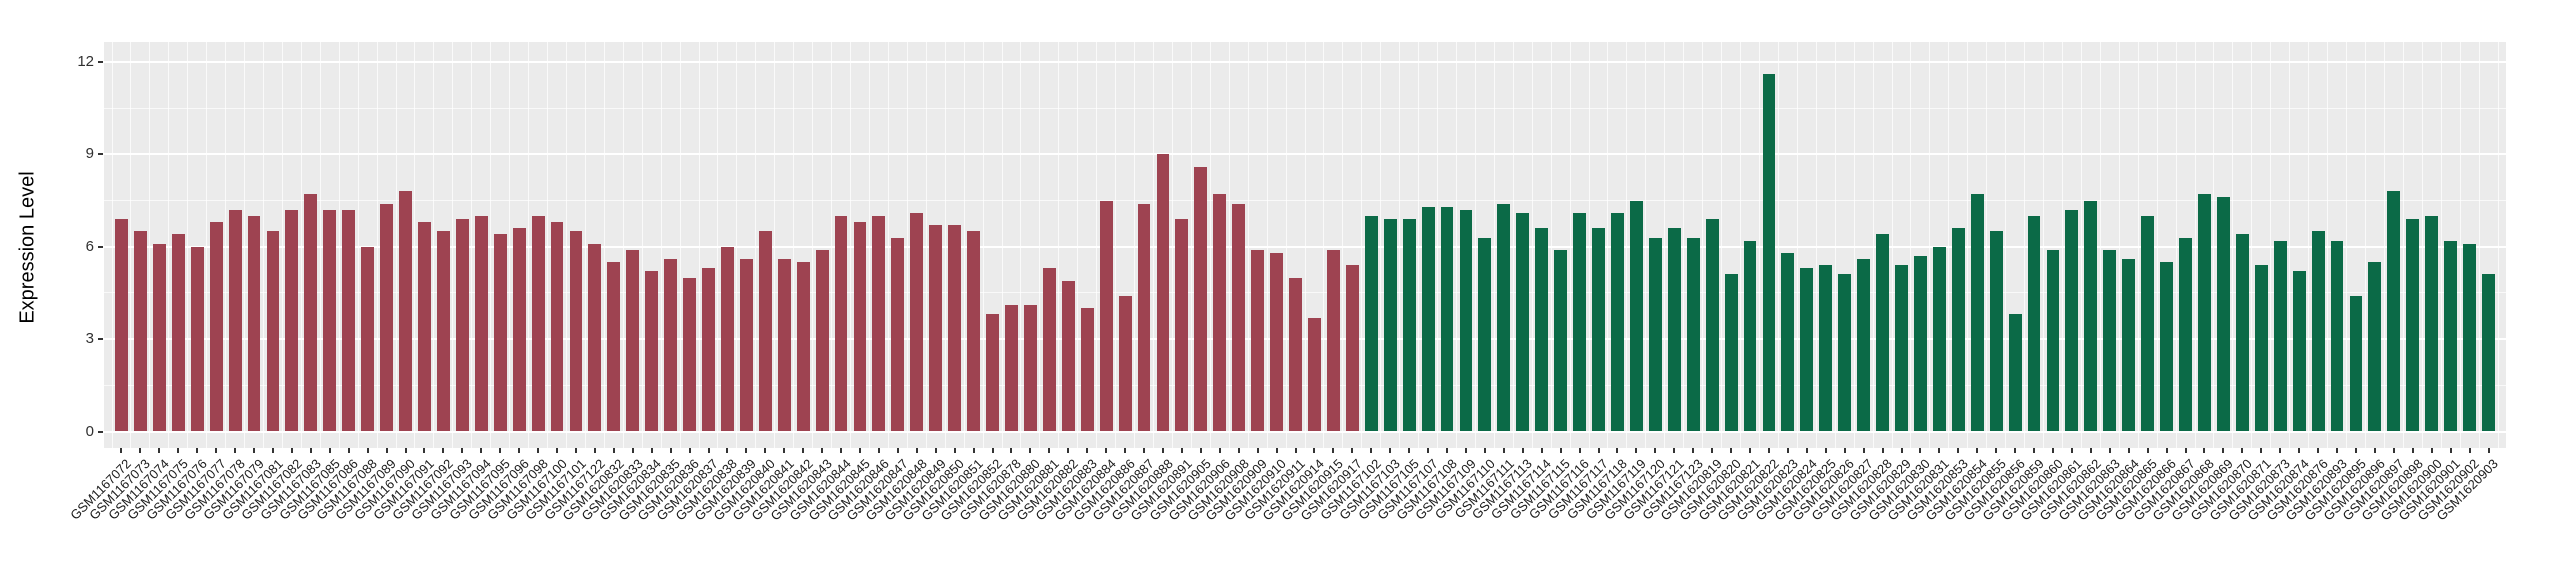 The width and height of the screenshot is (2560, 580). I want to click on bar-GSM1620826, so click(1845, 353).